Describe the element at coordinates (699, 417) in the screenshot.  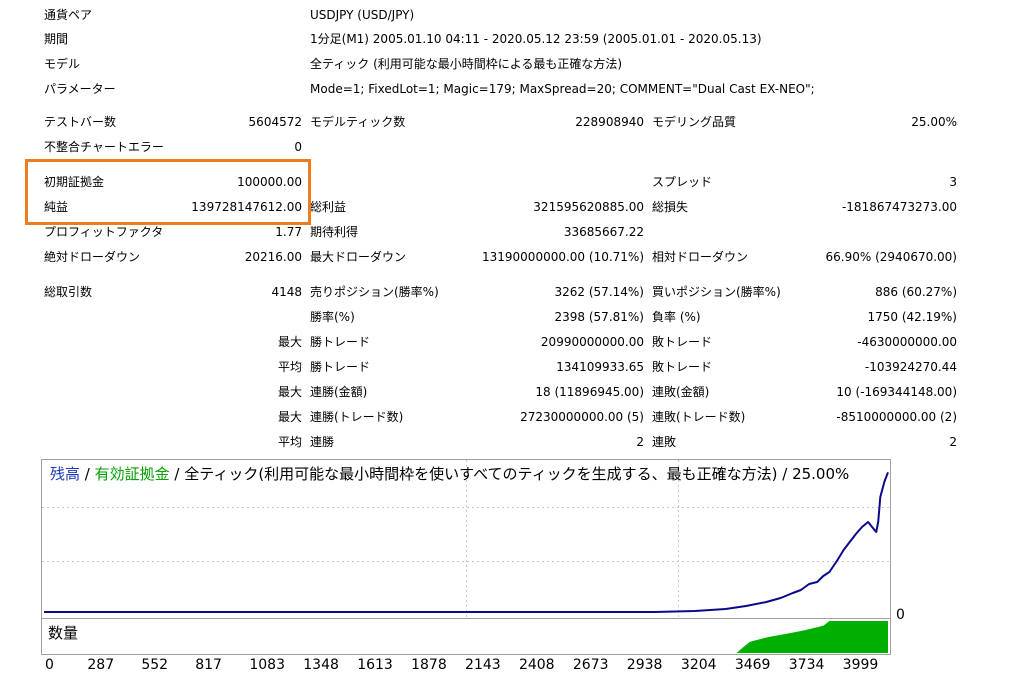
I see `max-cons-loss-label: 連敗(トレード数)` at that location.